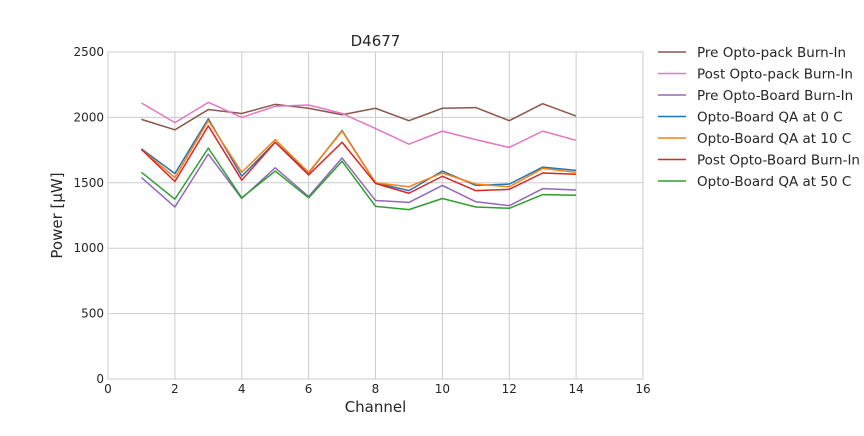  What do you see at coordinates (175, 389) in the screenshot?
I see `x-tick-label: 2` at bounding box center [175, 389].